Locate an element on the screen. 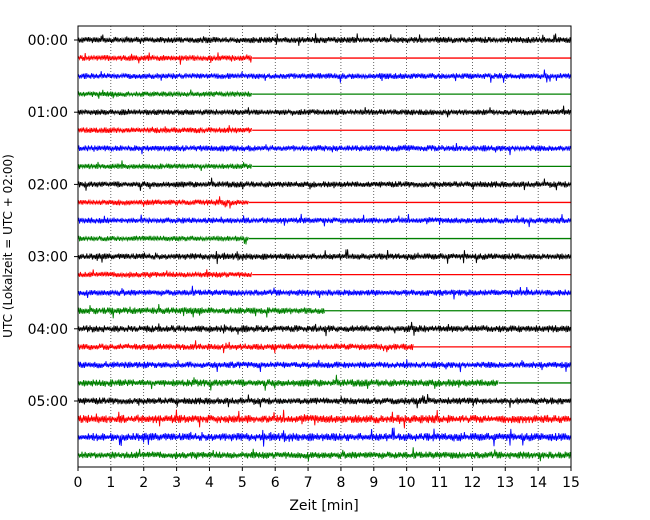  x-tick-label: 15 is located at coordinates (571, 483).